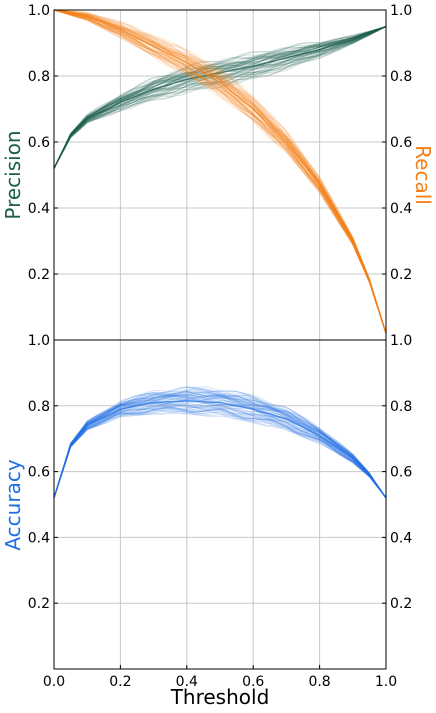  What do you see at coordinates (253, 682) in the screenshot?
I see `x-tick-label: 0.6` at bounding box center [253, 682].